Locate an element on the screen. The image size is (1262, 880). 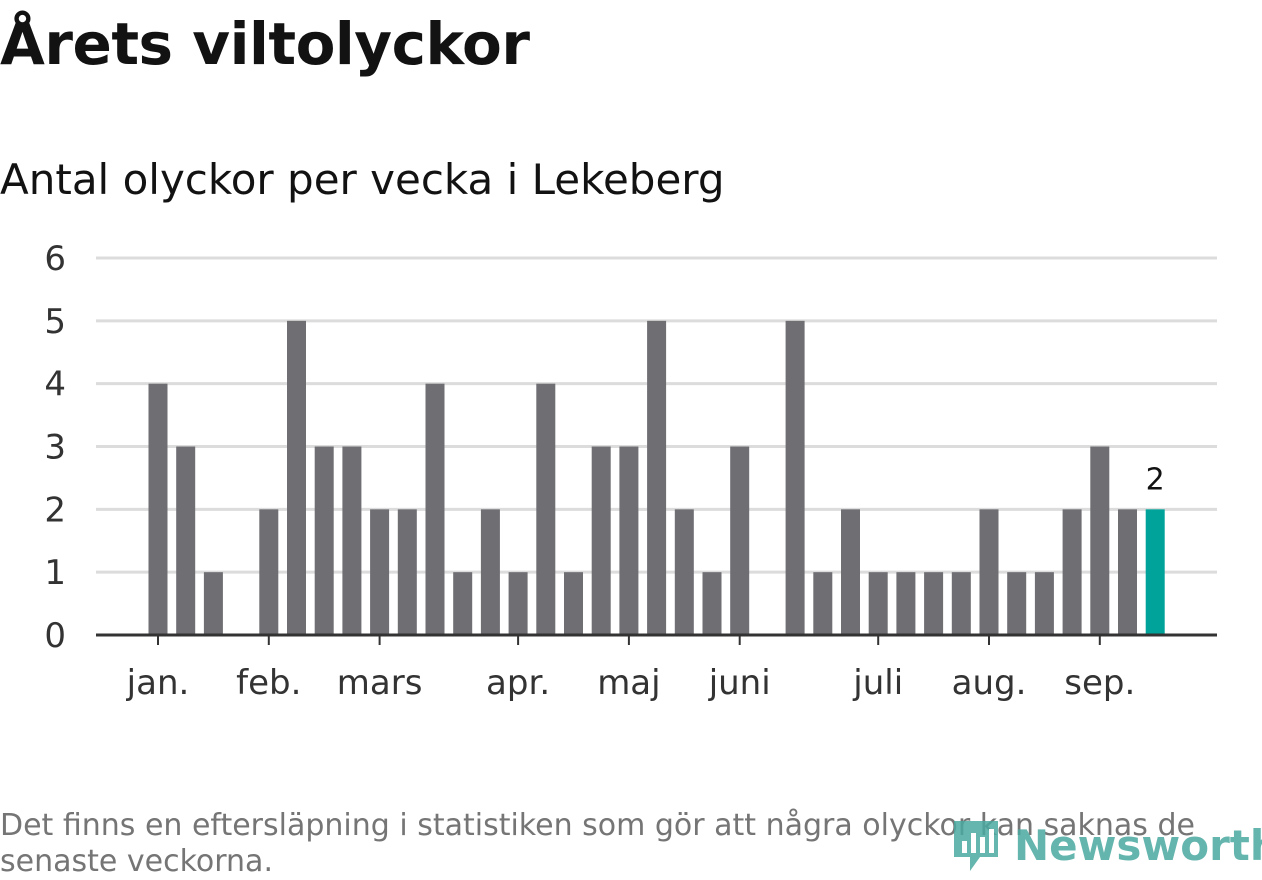
y-tick-label: 5 is located at coordinates (55, 322).